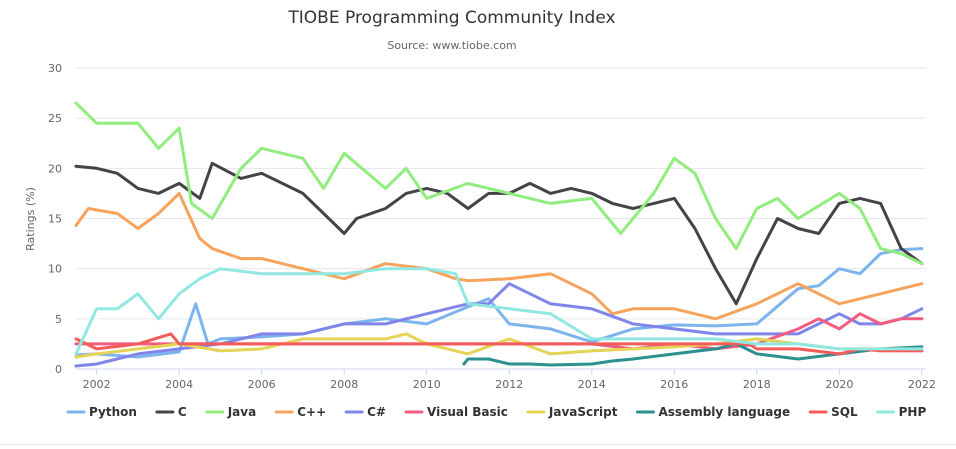 Image resolution: width=956 pixels, height=449 pixels. What do you see at coordinates (30, 219) in the screenshot?
I see `y-axis-label: Ratings (%)` at bounding box center [30, 219].